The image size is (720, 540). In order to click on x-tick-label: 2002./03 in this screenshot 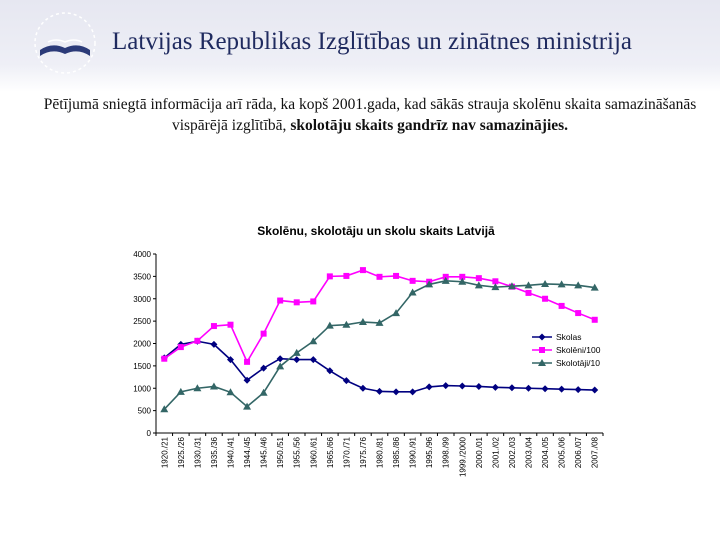, I will do `click(512, 452)`.